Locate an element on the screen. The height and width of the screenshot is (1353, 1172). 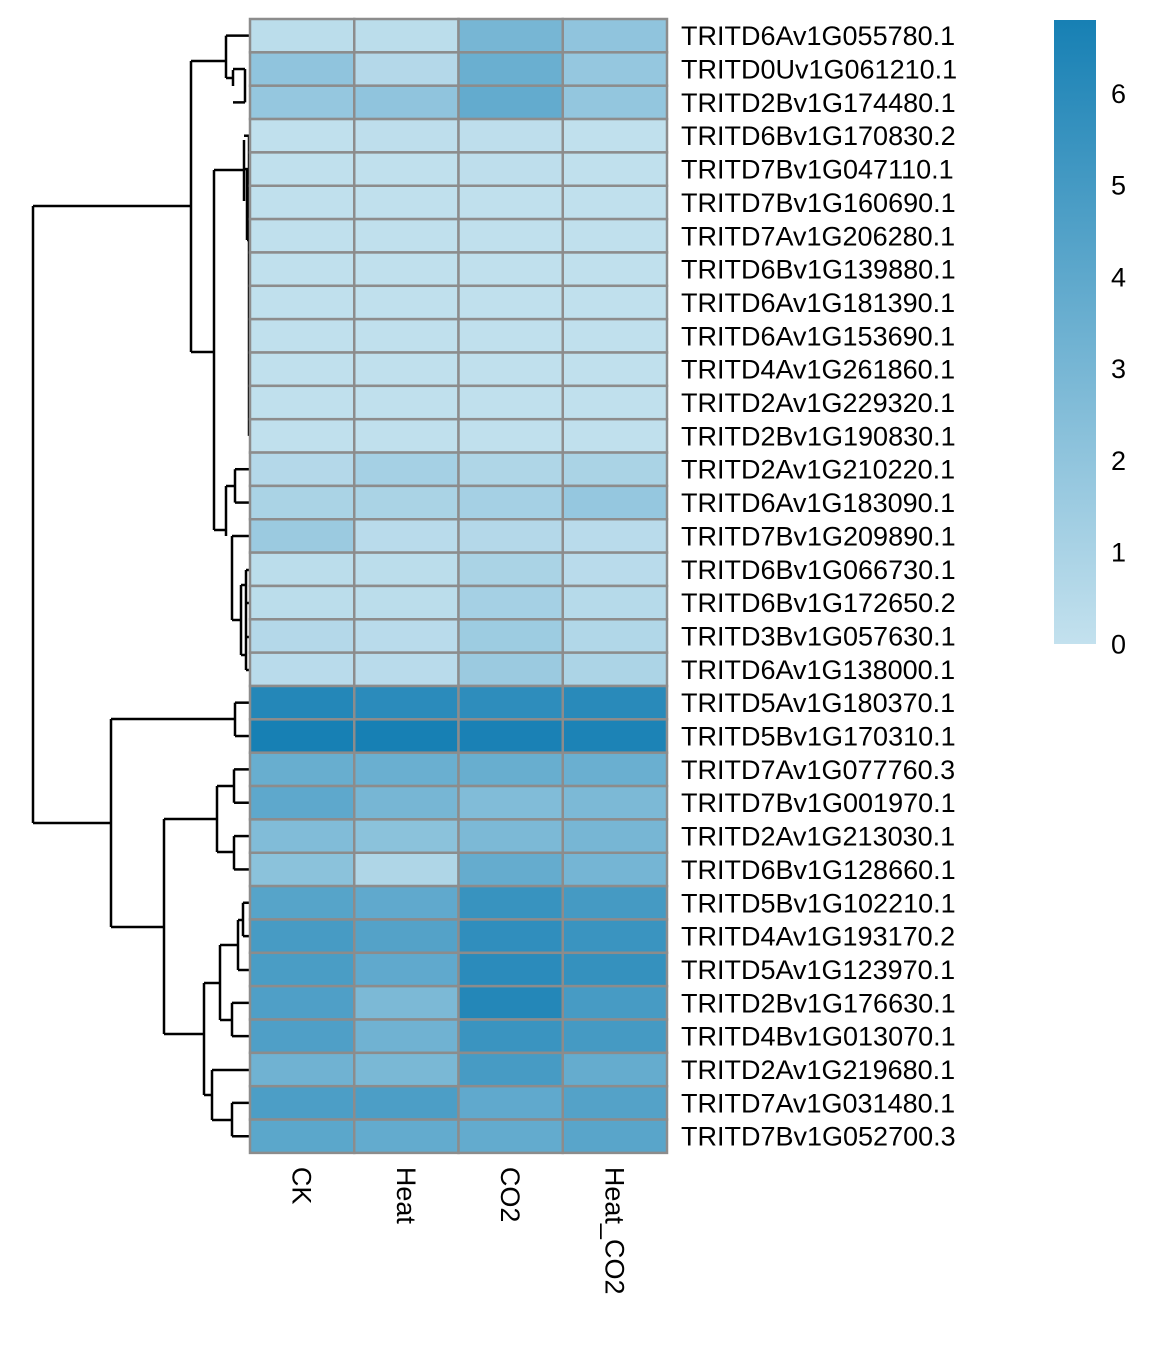
row-label: TRITD7Av1G077760.3 is located at coordinates (818, 770).